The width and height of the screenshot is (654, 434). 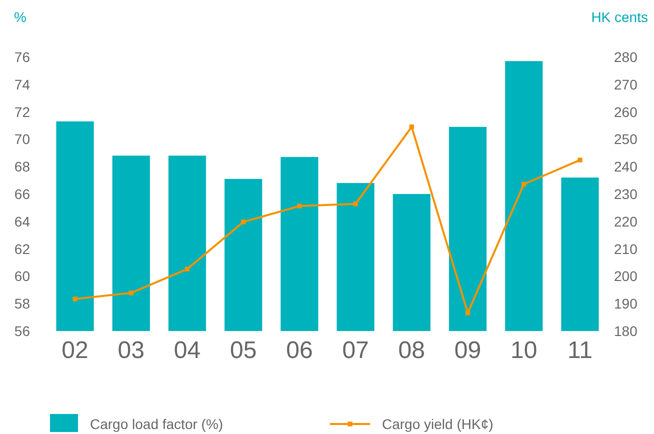 What do you see at coordinates (619, 17) in the screenshot?
I see `y2-axis-title: HK cents` at bounding box center [619, 17].